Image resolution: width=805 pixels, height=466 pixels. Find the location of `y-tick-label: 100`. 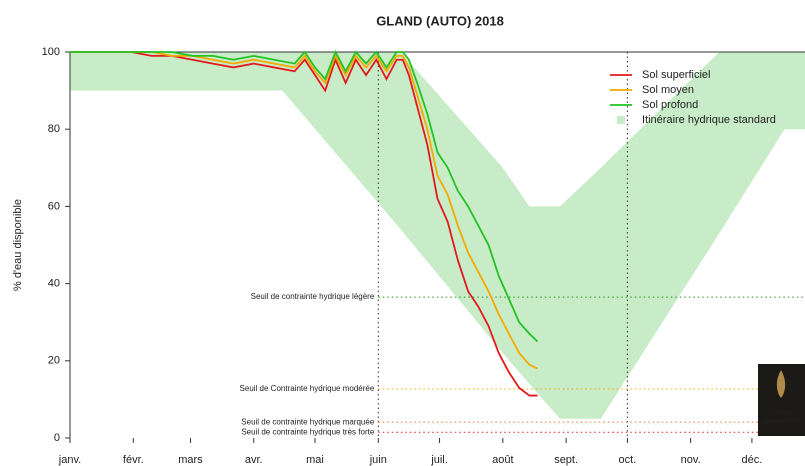

y-tick-label: 100 is located at coordinates (51, 52).